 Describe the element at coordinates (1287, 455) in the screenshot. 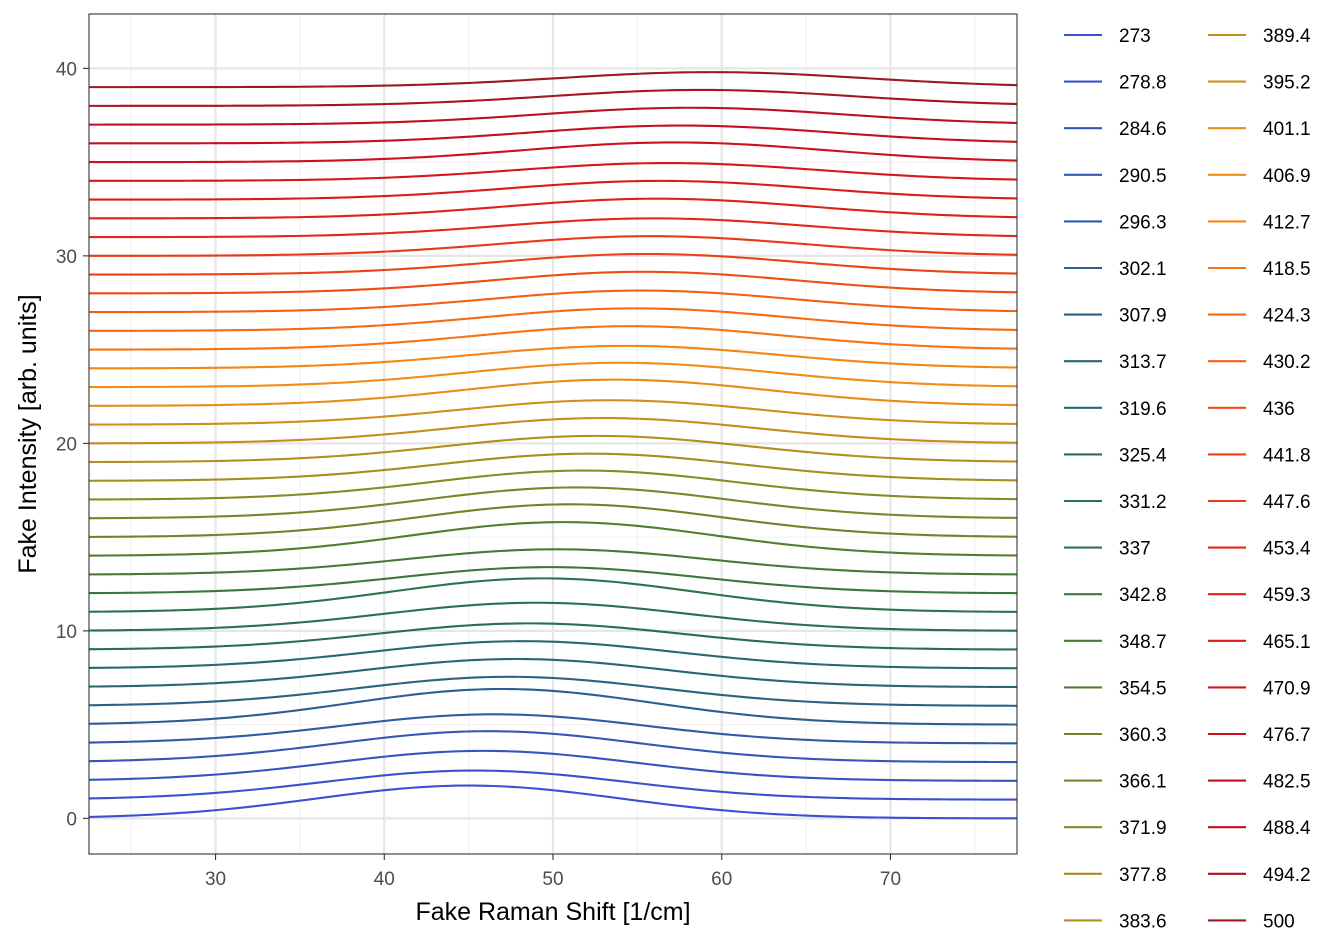

I see `legend-label: 441.8` at that location.